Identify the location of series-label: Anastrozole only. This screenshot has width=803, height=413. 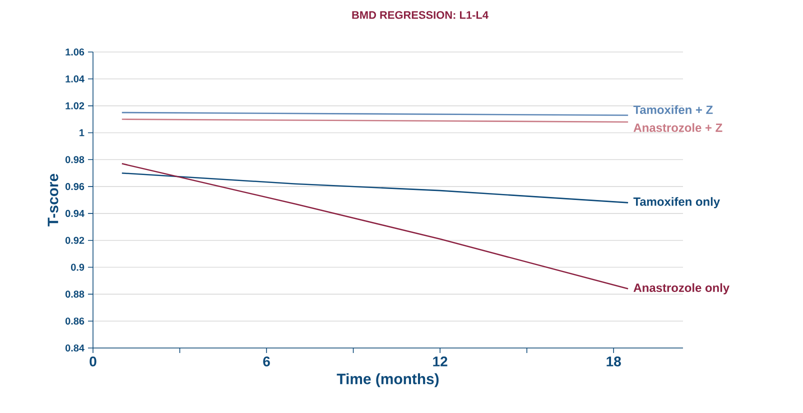
(682, 288).